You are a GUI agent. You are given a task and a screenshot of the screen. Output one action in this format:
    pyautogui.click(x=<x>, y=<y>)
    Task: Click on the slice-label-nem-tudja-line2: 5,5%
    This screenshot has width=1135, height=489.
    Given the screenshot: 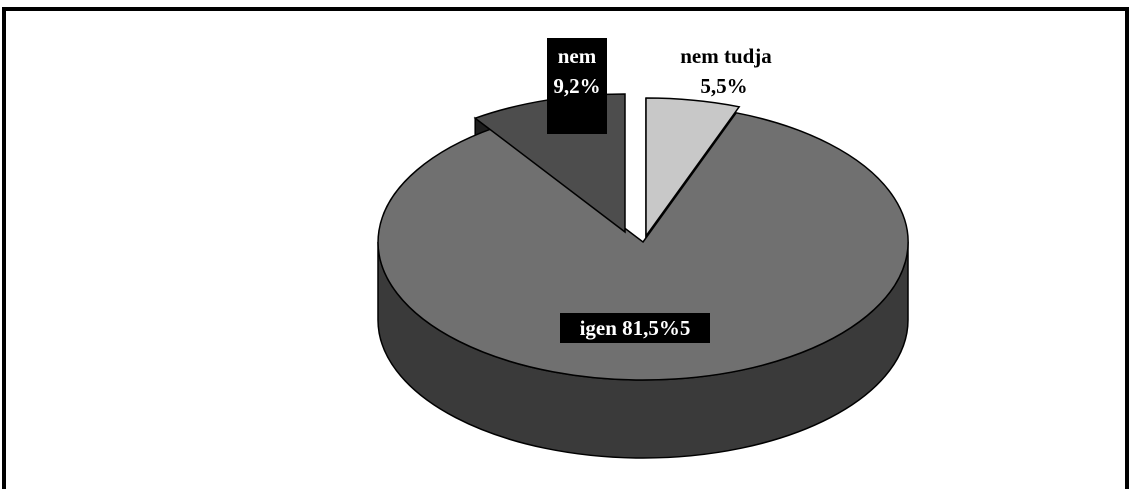 What is the action you would take?
    pyautogui.click(x=723, y=86)
    